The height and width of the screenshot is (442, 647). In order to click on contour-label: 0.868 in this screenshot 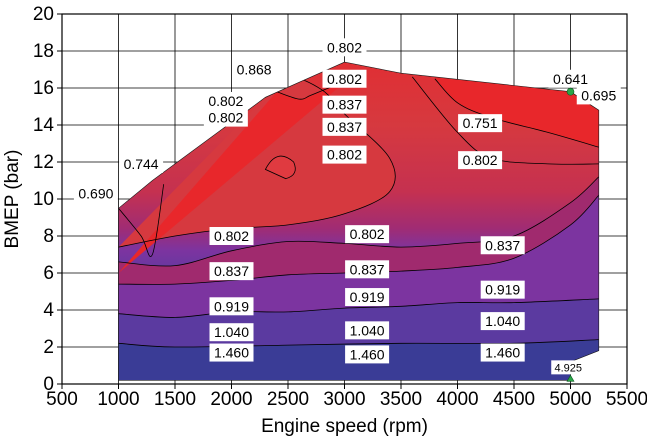, I will do `click(254, 69)`.